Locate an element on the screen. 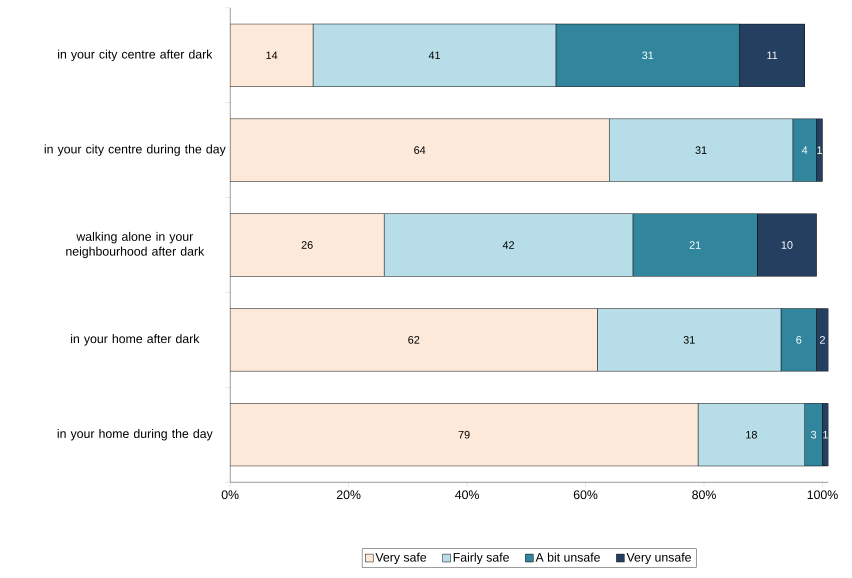  data-label: 41 is located at coordinates (434, 56).